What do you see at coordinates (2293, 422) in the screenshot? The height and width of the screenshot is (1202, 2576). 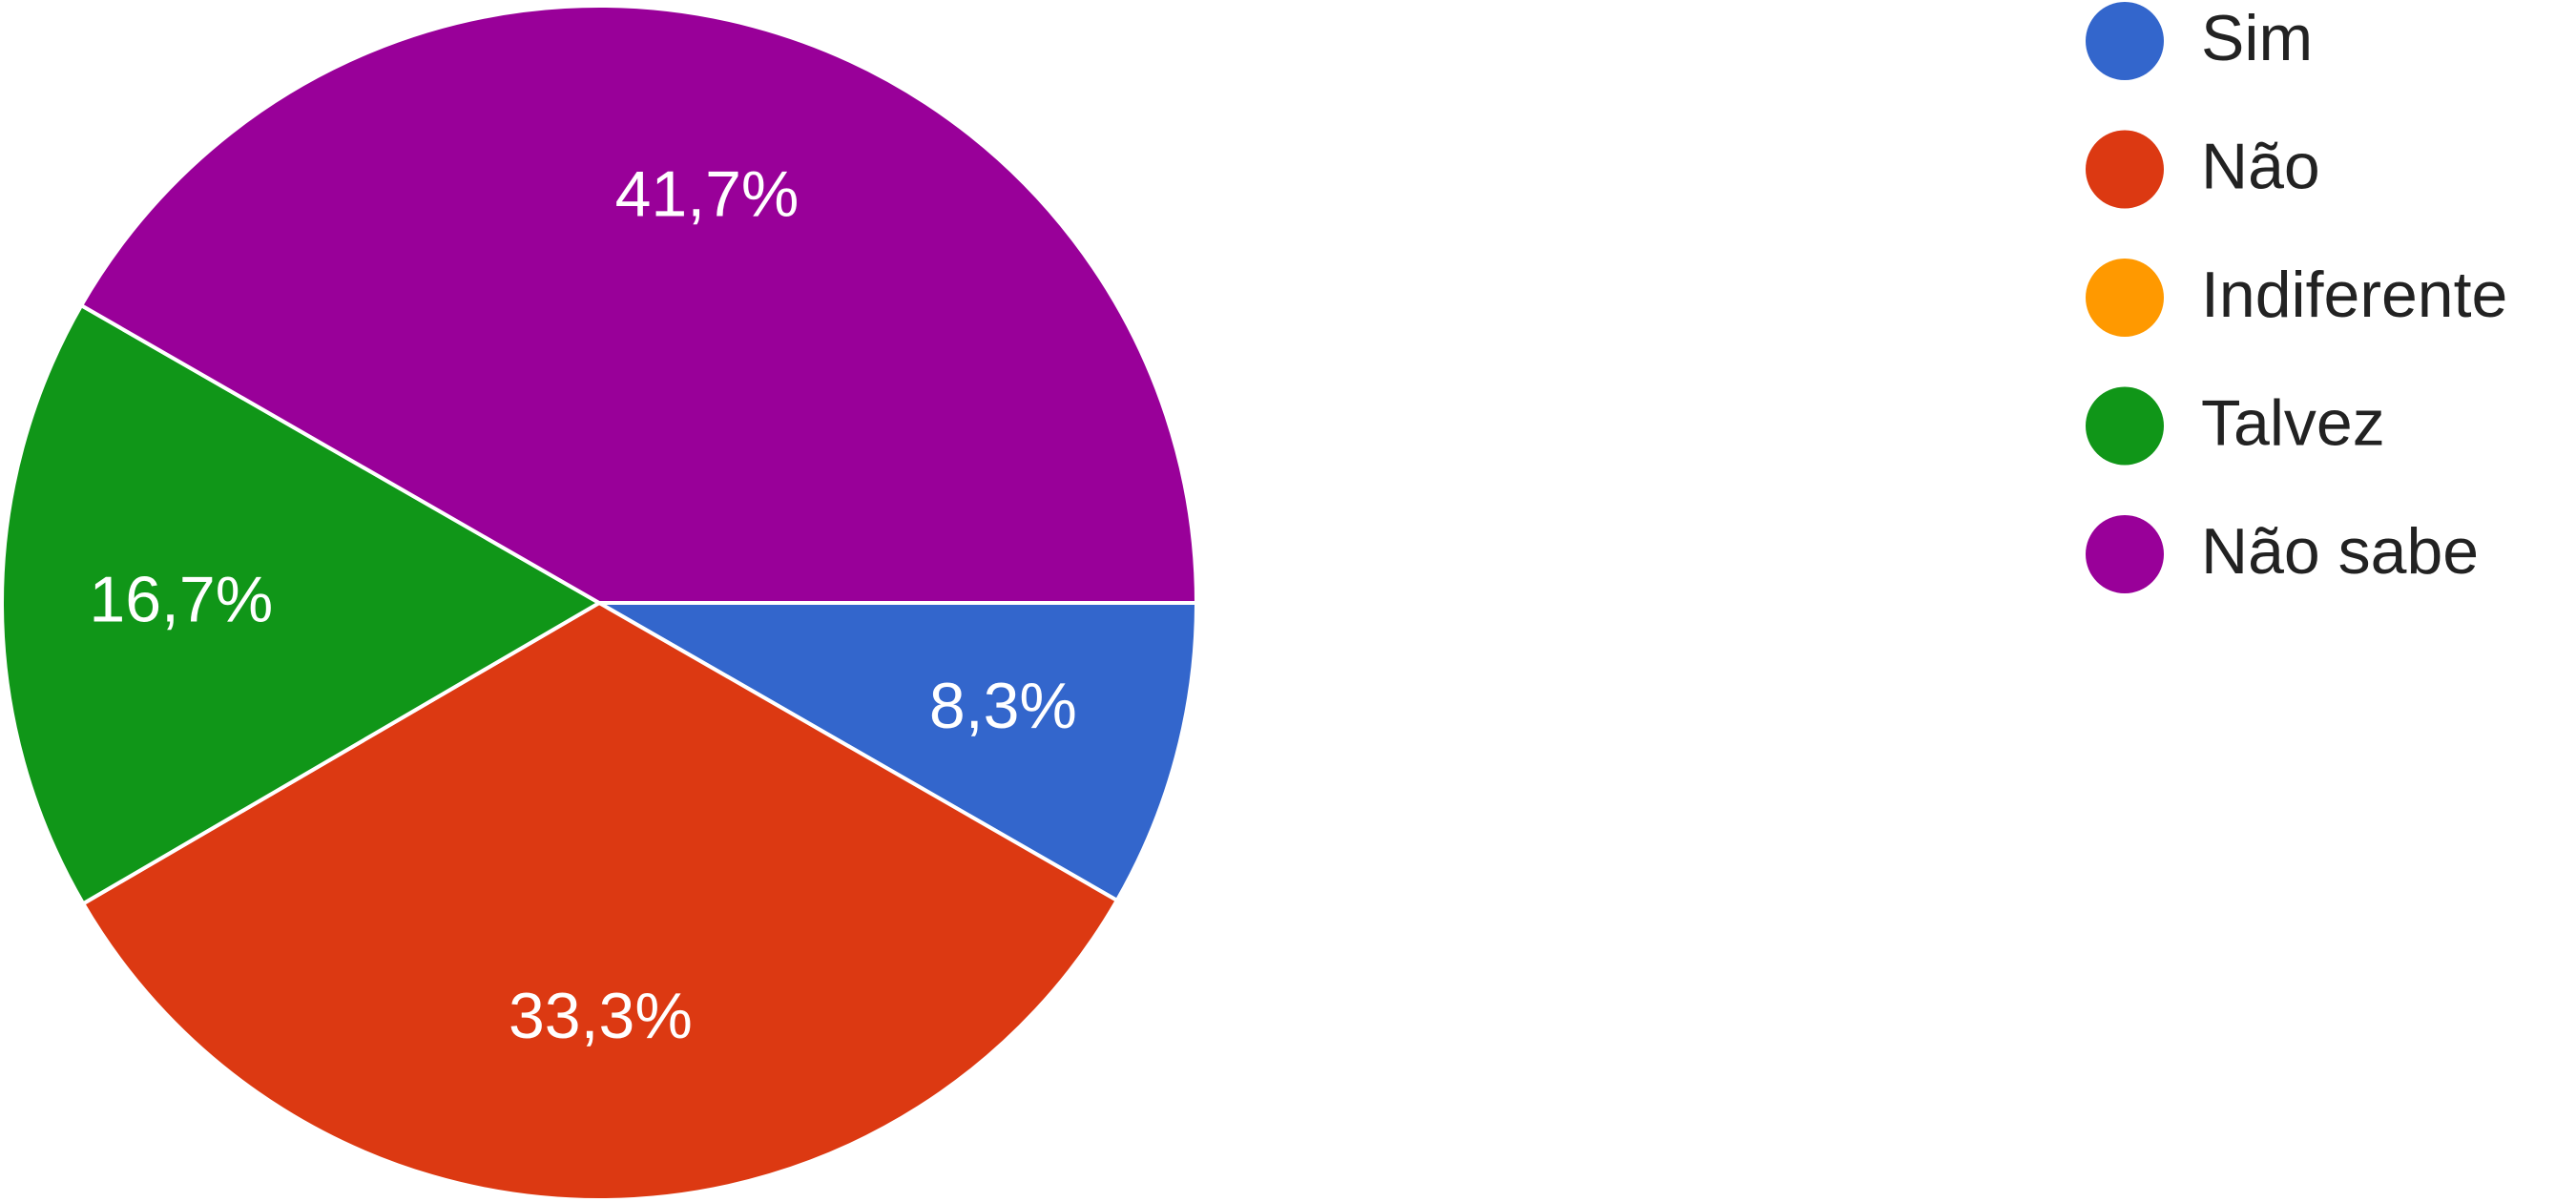 I see `legend-label: Talvez` at bounding box center [2293, 422].